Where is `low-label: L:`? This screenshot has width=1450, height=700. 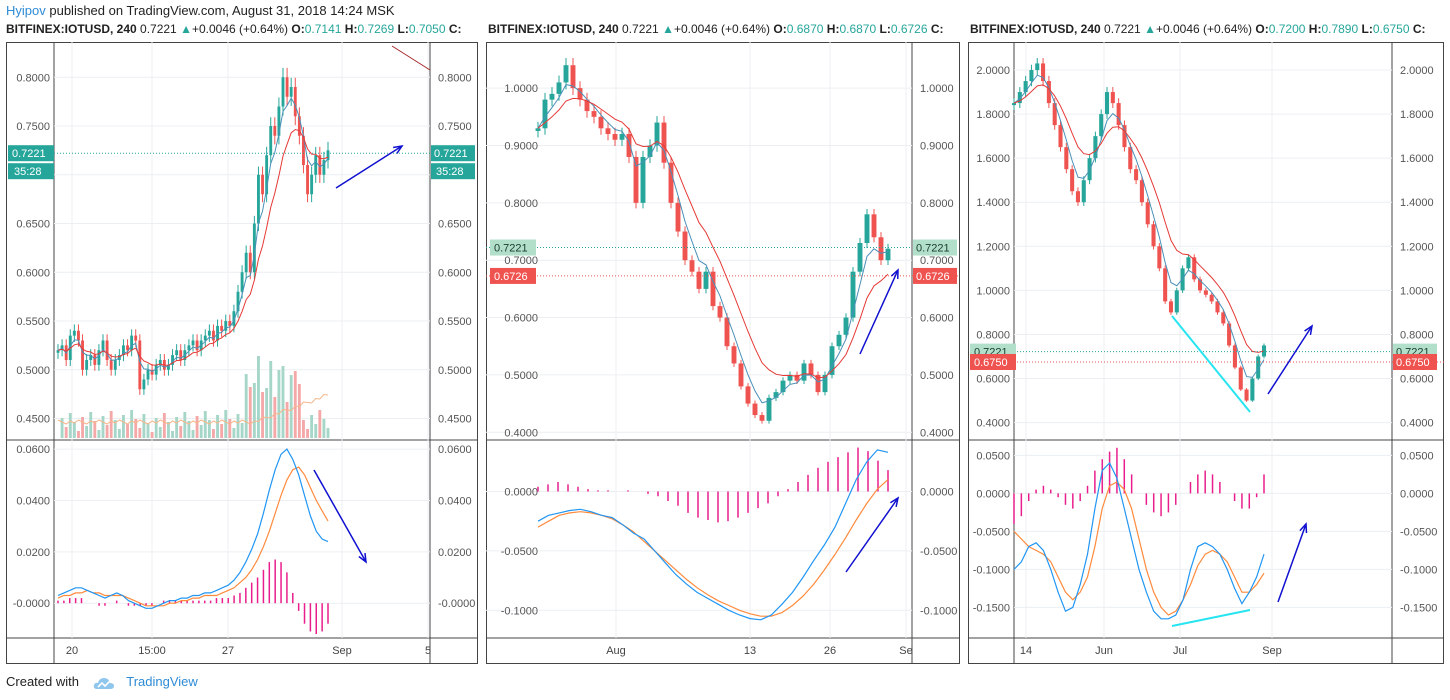 low-label: L: is located at coordinates (1367, 29).